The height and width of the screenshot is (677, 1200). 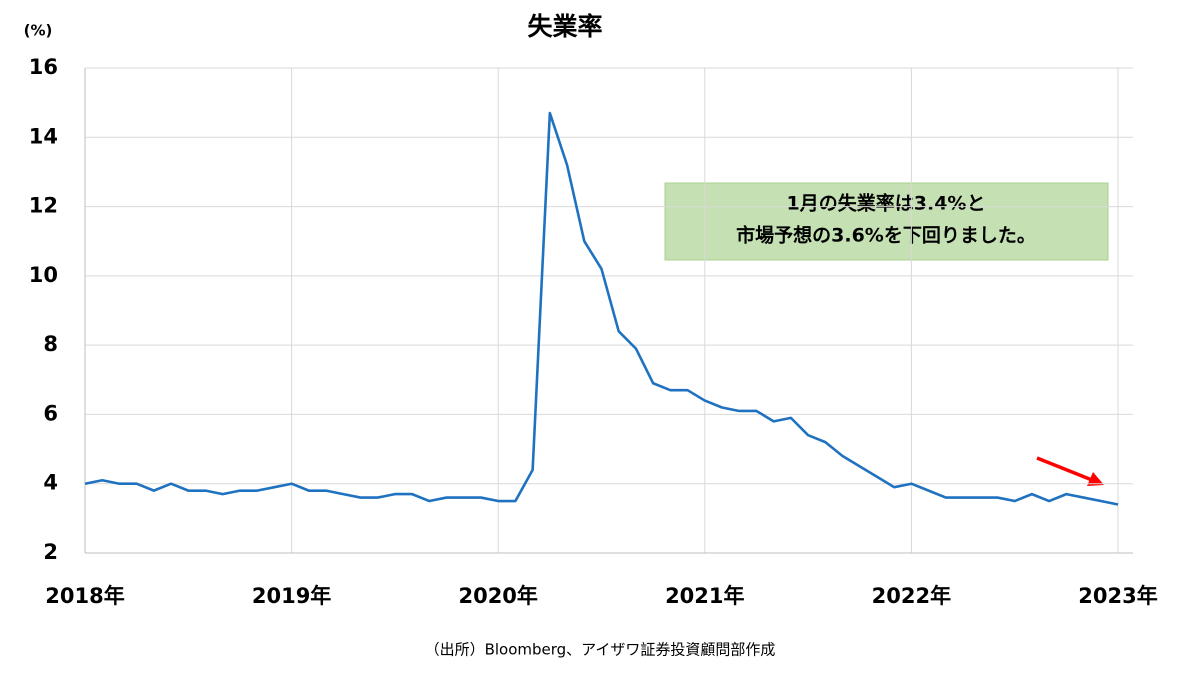 I want to click on x-tick-label: 2020年, so click(x=497, y=596).